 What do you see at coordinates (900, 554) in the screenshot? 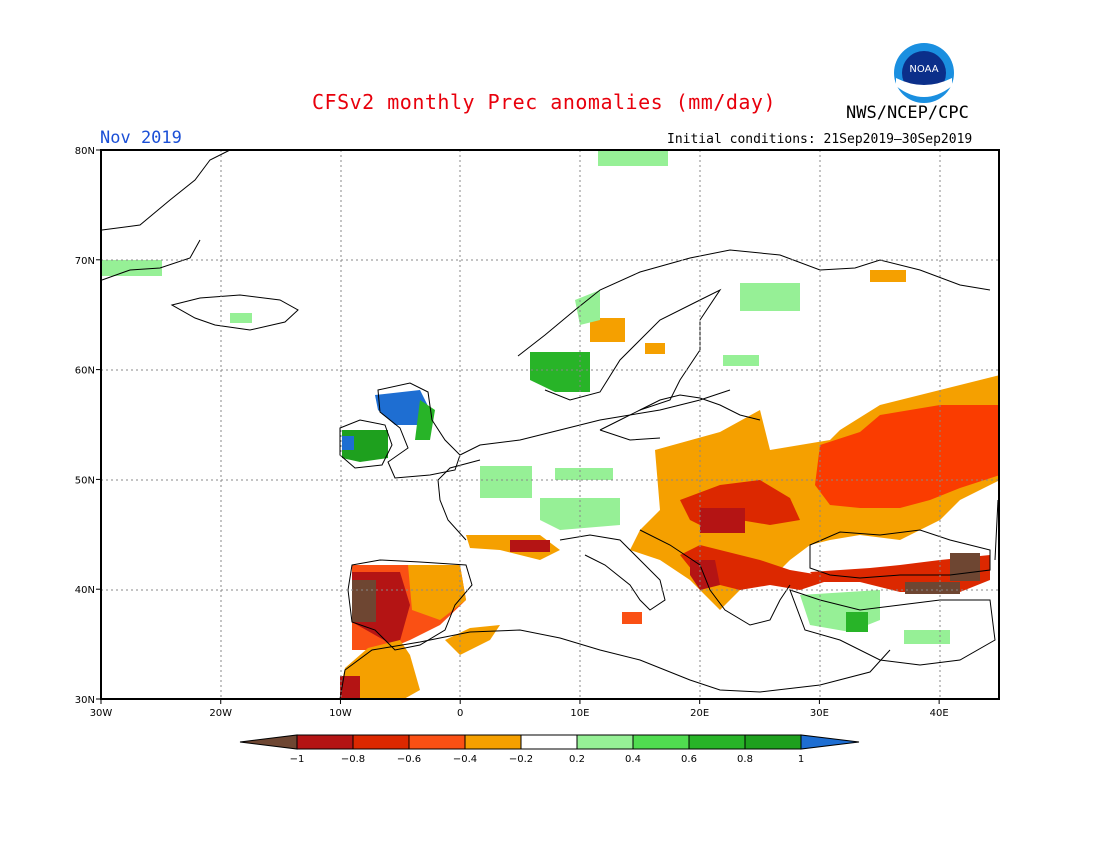
I see `coast-black-sea` at bounding box center [900, 554].